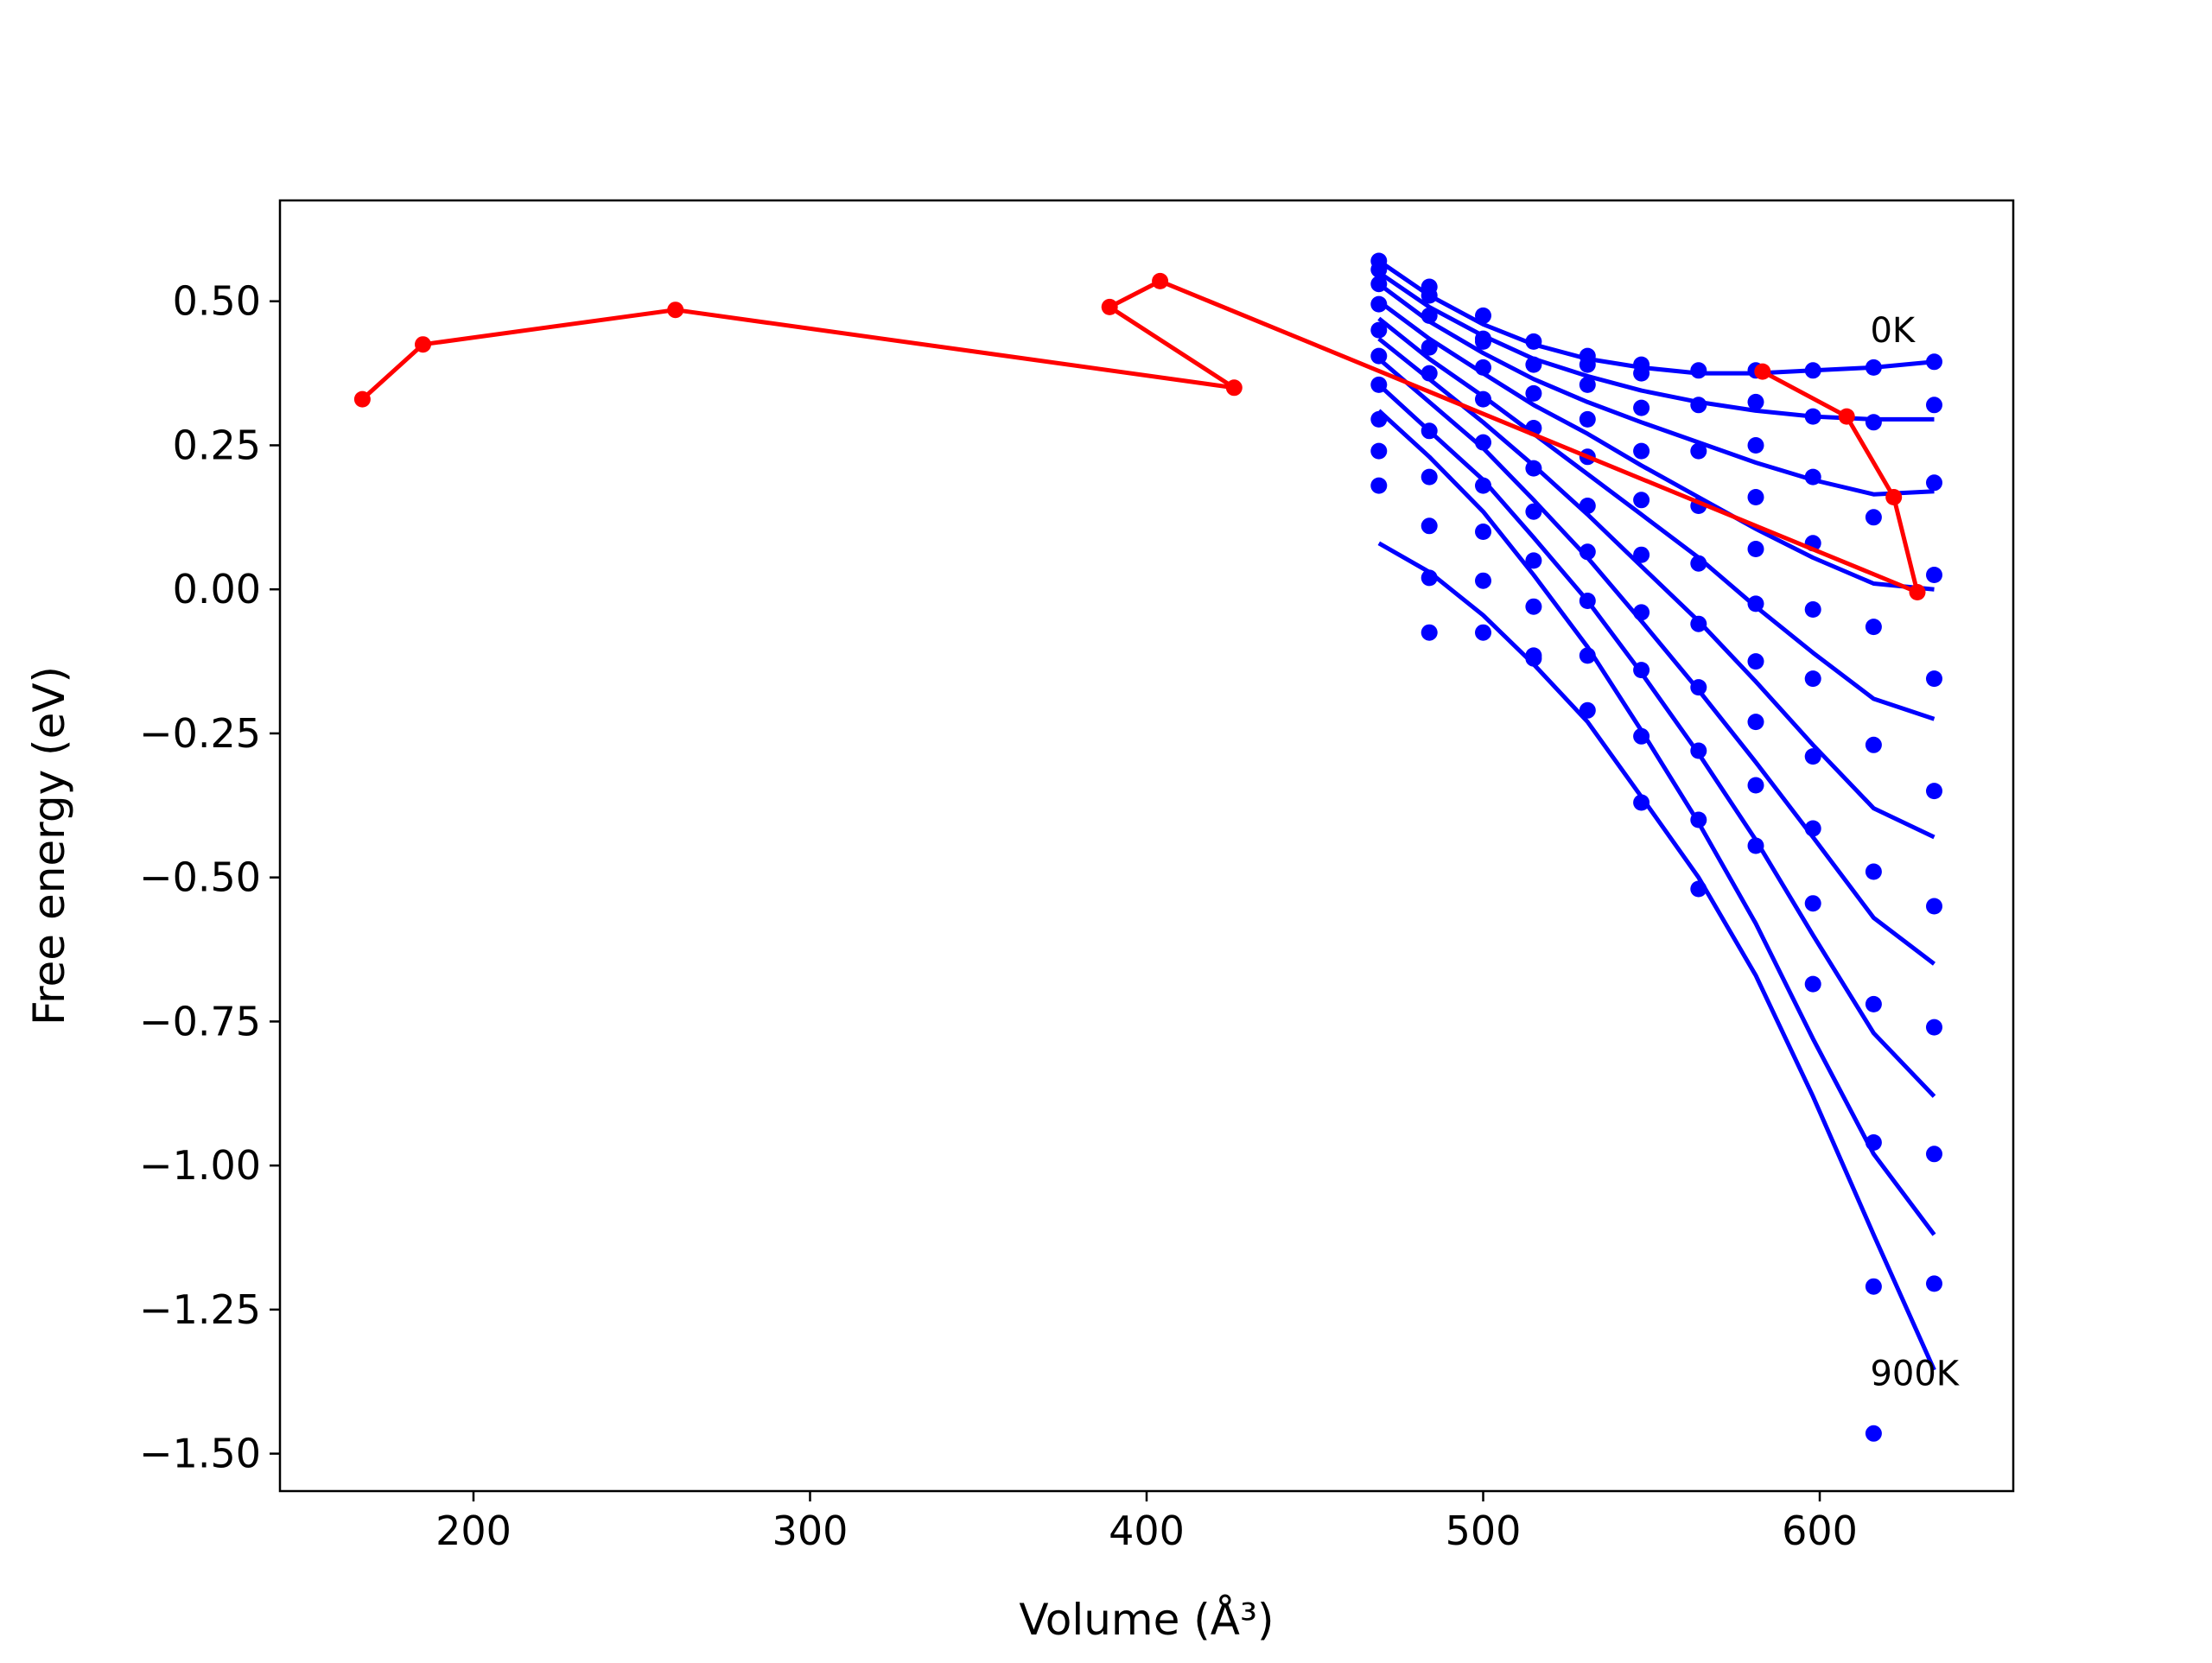 Image resolution: width=2212 pixels, height=1663 pixels. Describe the element at coordinates (1893, 331) in the screenshot. I see `temperature-annotation: 0K` at that location.